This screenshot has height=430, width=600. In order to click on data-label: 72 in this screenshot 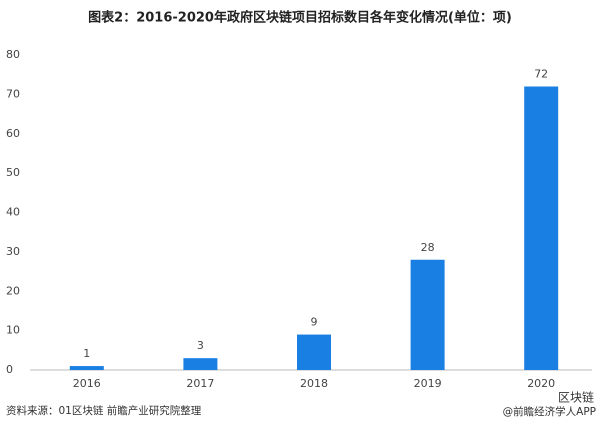, I will do `click(541, 74)`.